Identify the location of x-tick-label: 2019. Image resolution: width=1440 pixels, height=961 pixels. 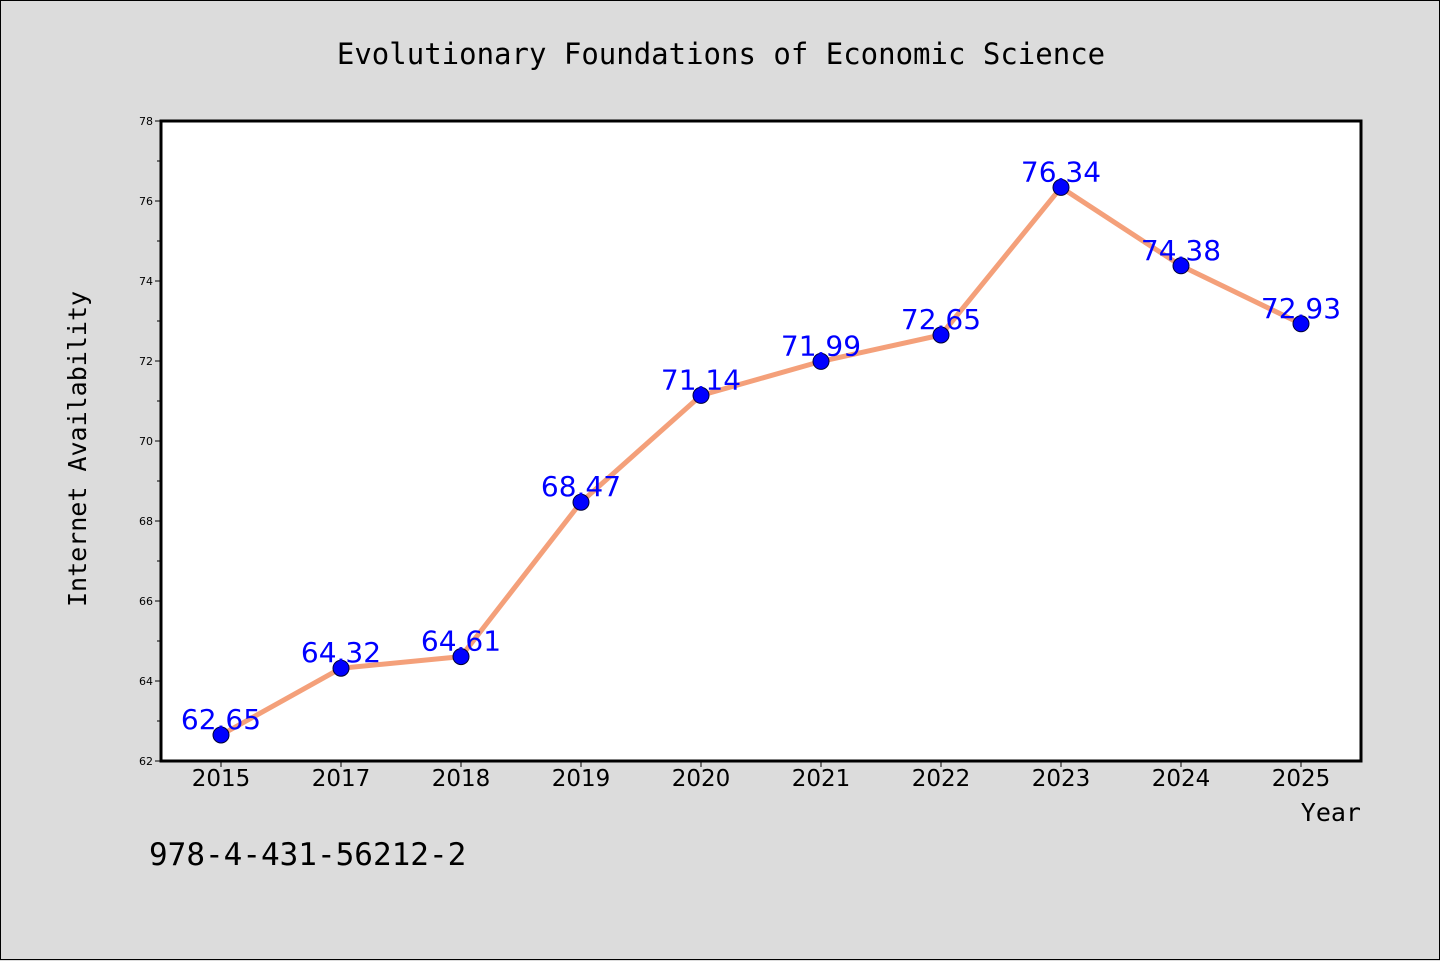
(581, 779).